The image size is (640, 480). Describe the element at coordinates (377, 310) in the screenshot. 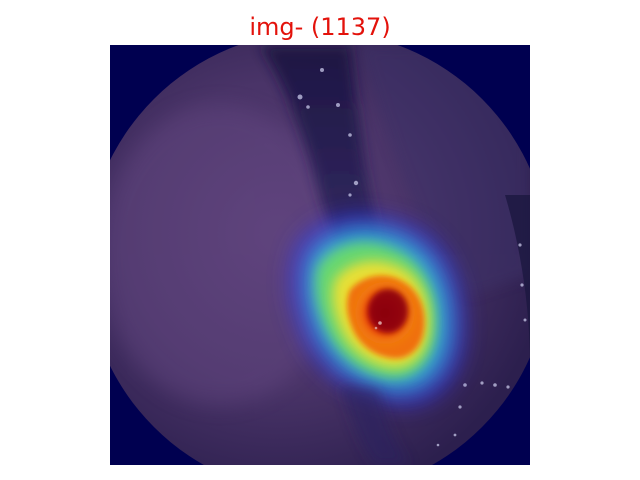

I see `heatmap-overlay` at that location.